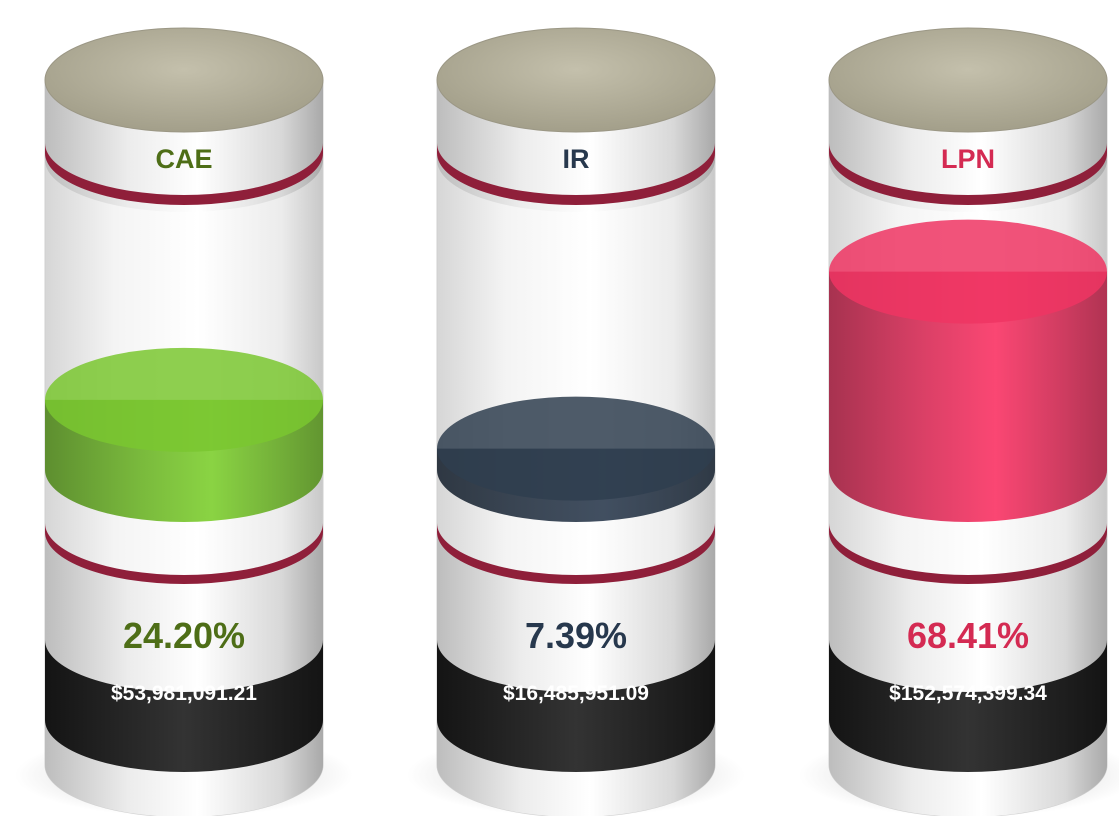 This screenshot has width=1119, height=816. I want to click on fill-surface-ir, so click(576, 448).